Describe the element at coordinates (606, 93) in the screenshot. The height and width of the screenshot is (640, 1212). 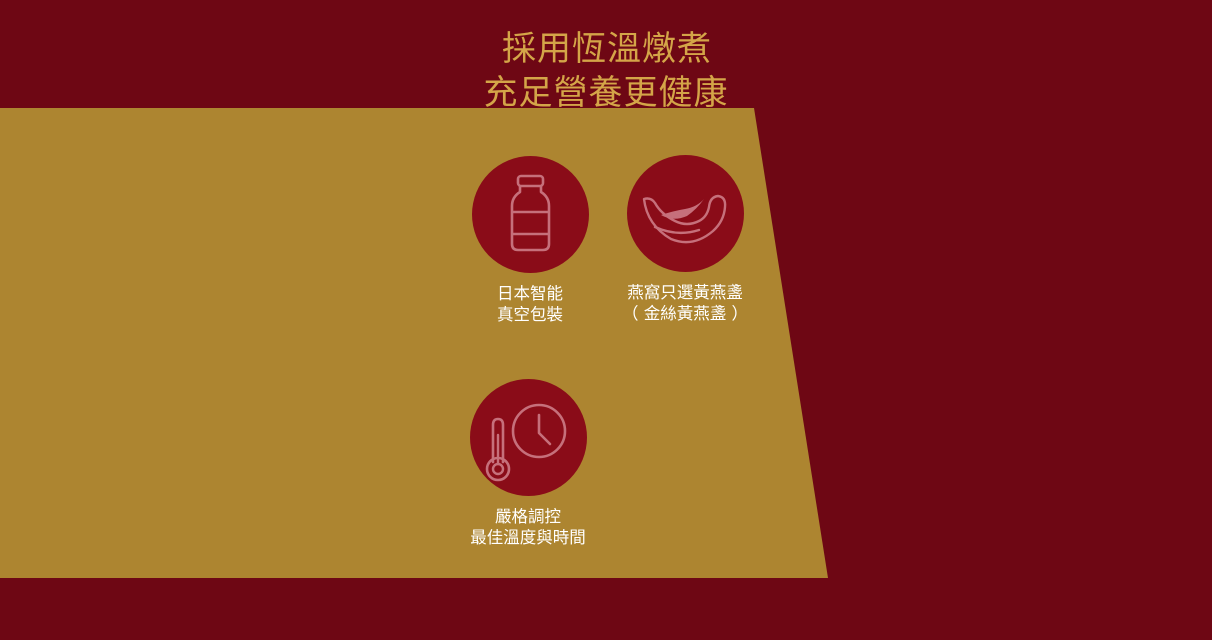
I see `headline-line-2: 充足營養更健康` at that location.